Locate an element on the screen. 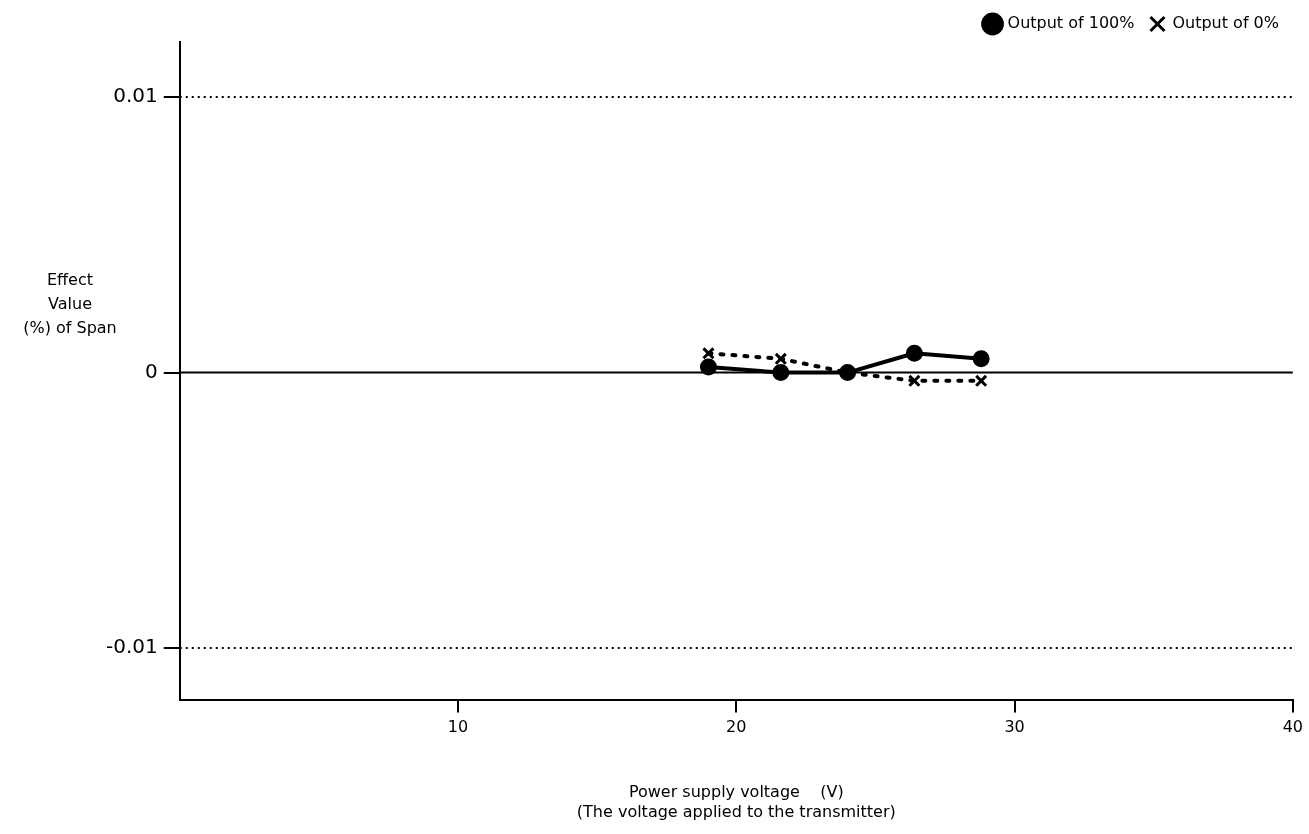  y-tick-label: 0.01 is located at coordinates (135, 95).